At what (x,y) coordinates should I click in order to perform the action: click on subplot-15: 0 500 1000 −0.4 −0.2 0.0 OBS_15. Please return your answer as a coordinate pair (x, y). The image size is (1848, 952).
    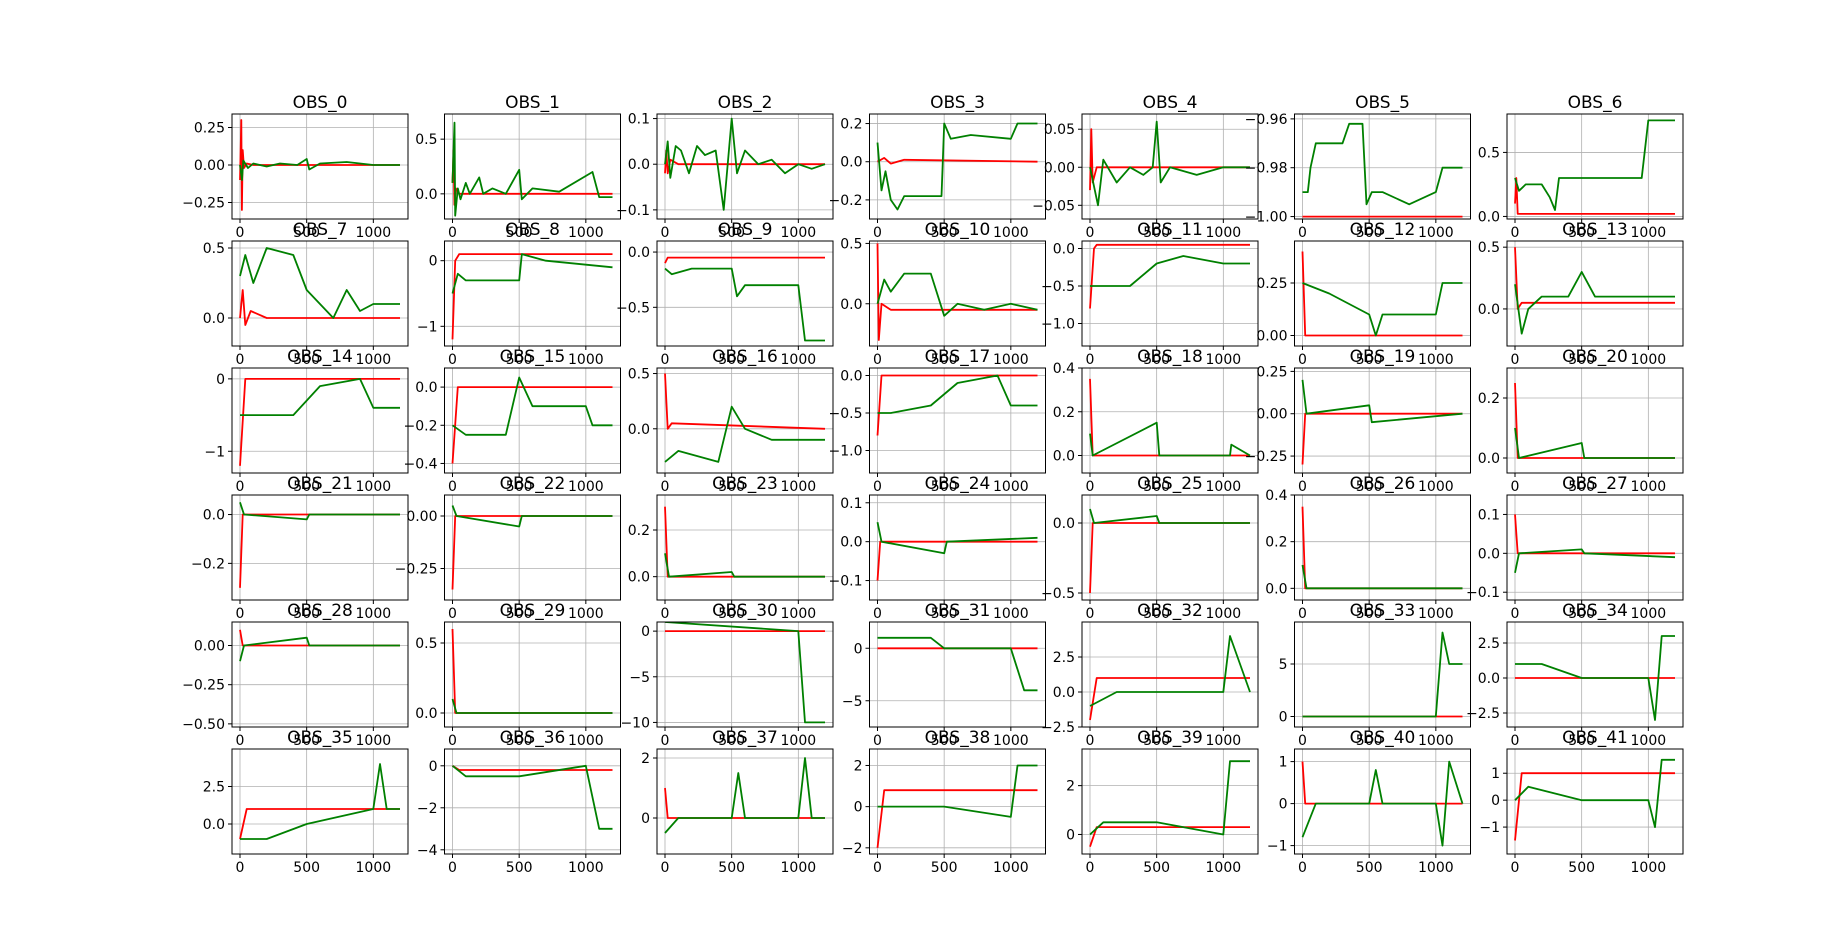
    Looking at the image, I should click on (512, 421).